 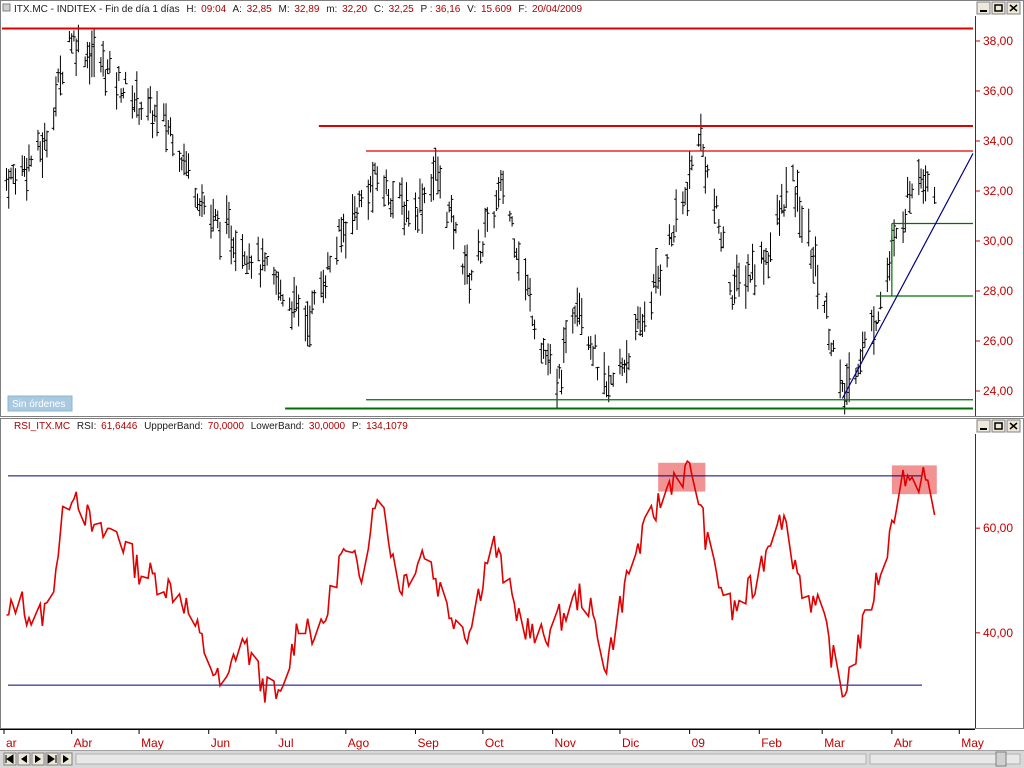 What do you see at coordinates (998, 633) in the screenshot?
I see `rsi-ytick-label: 40,00` at bounding box center [998, 633].